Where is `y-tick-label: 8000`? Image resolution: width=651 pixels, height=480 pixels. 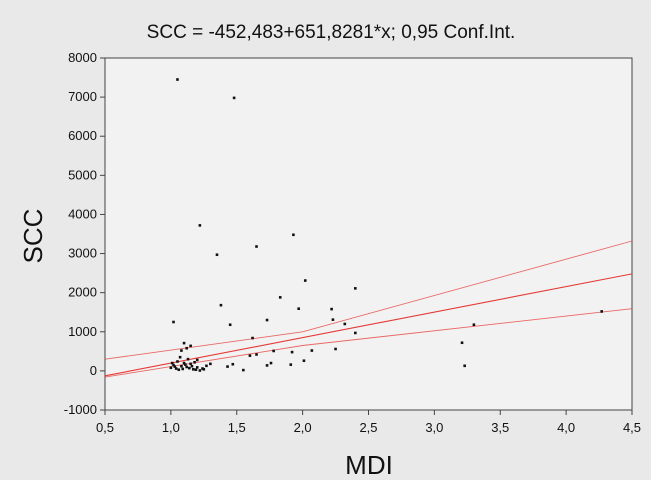
y-tick-label: 8000 is located at coordinates (82, 57).